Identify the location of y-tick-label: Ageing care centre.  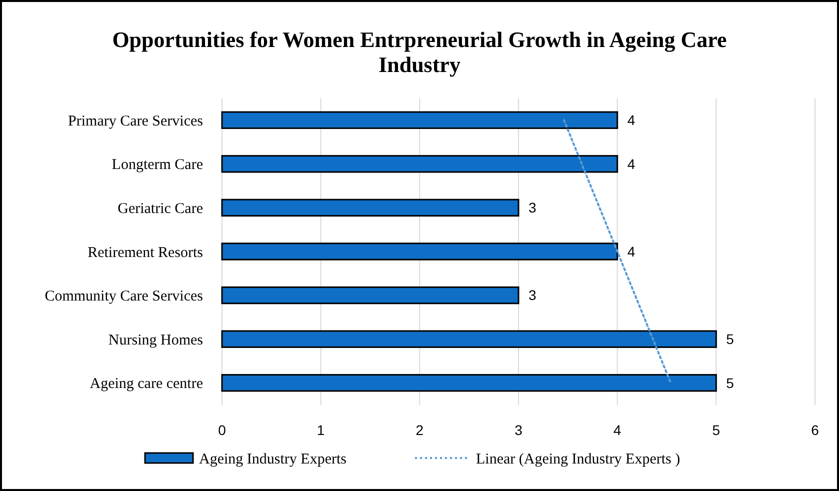
(147, 384).